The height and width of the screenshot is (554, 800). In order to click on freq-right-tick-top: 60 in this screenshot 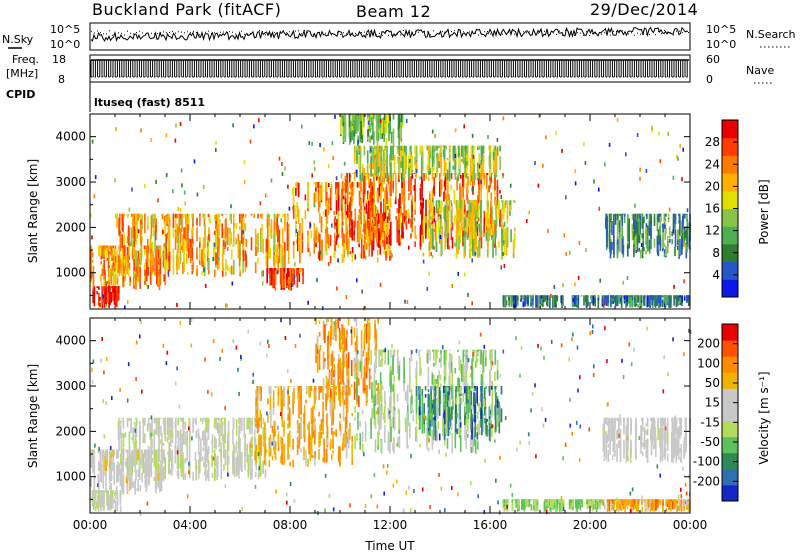, I will do `click(713, 59)`.